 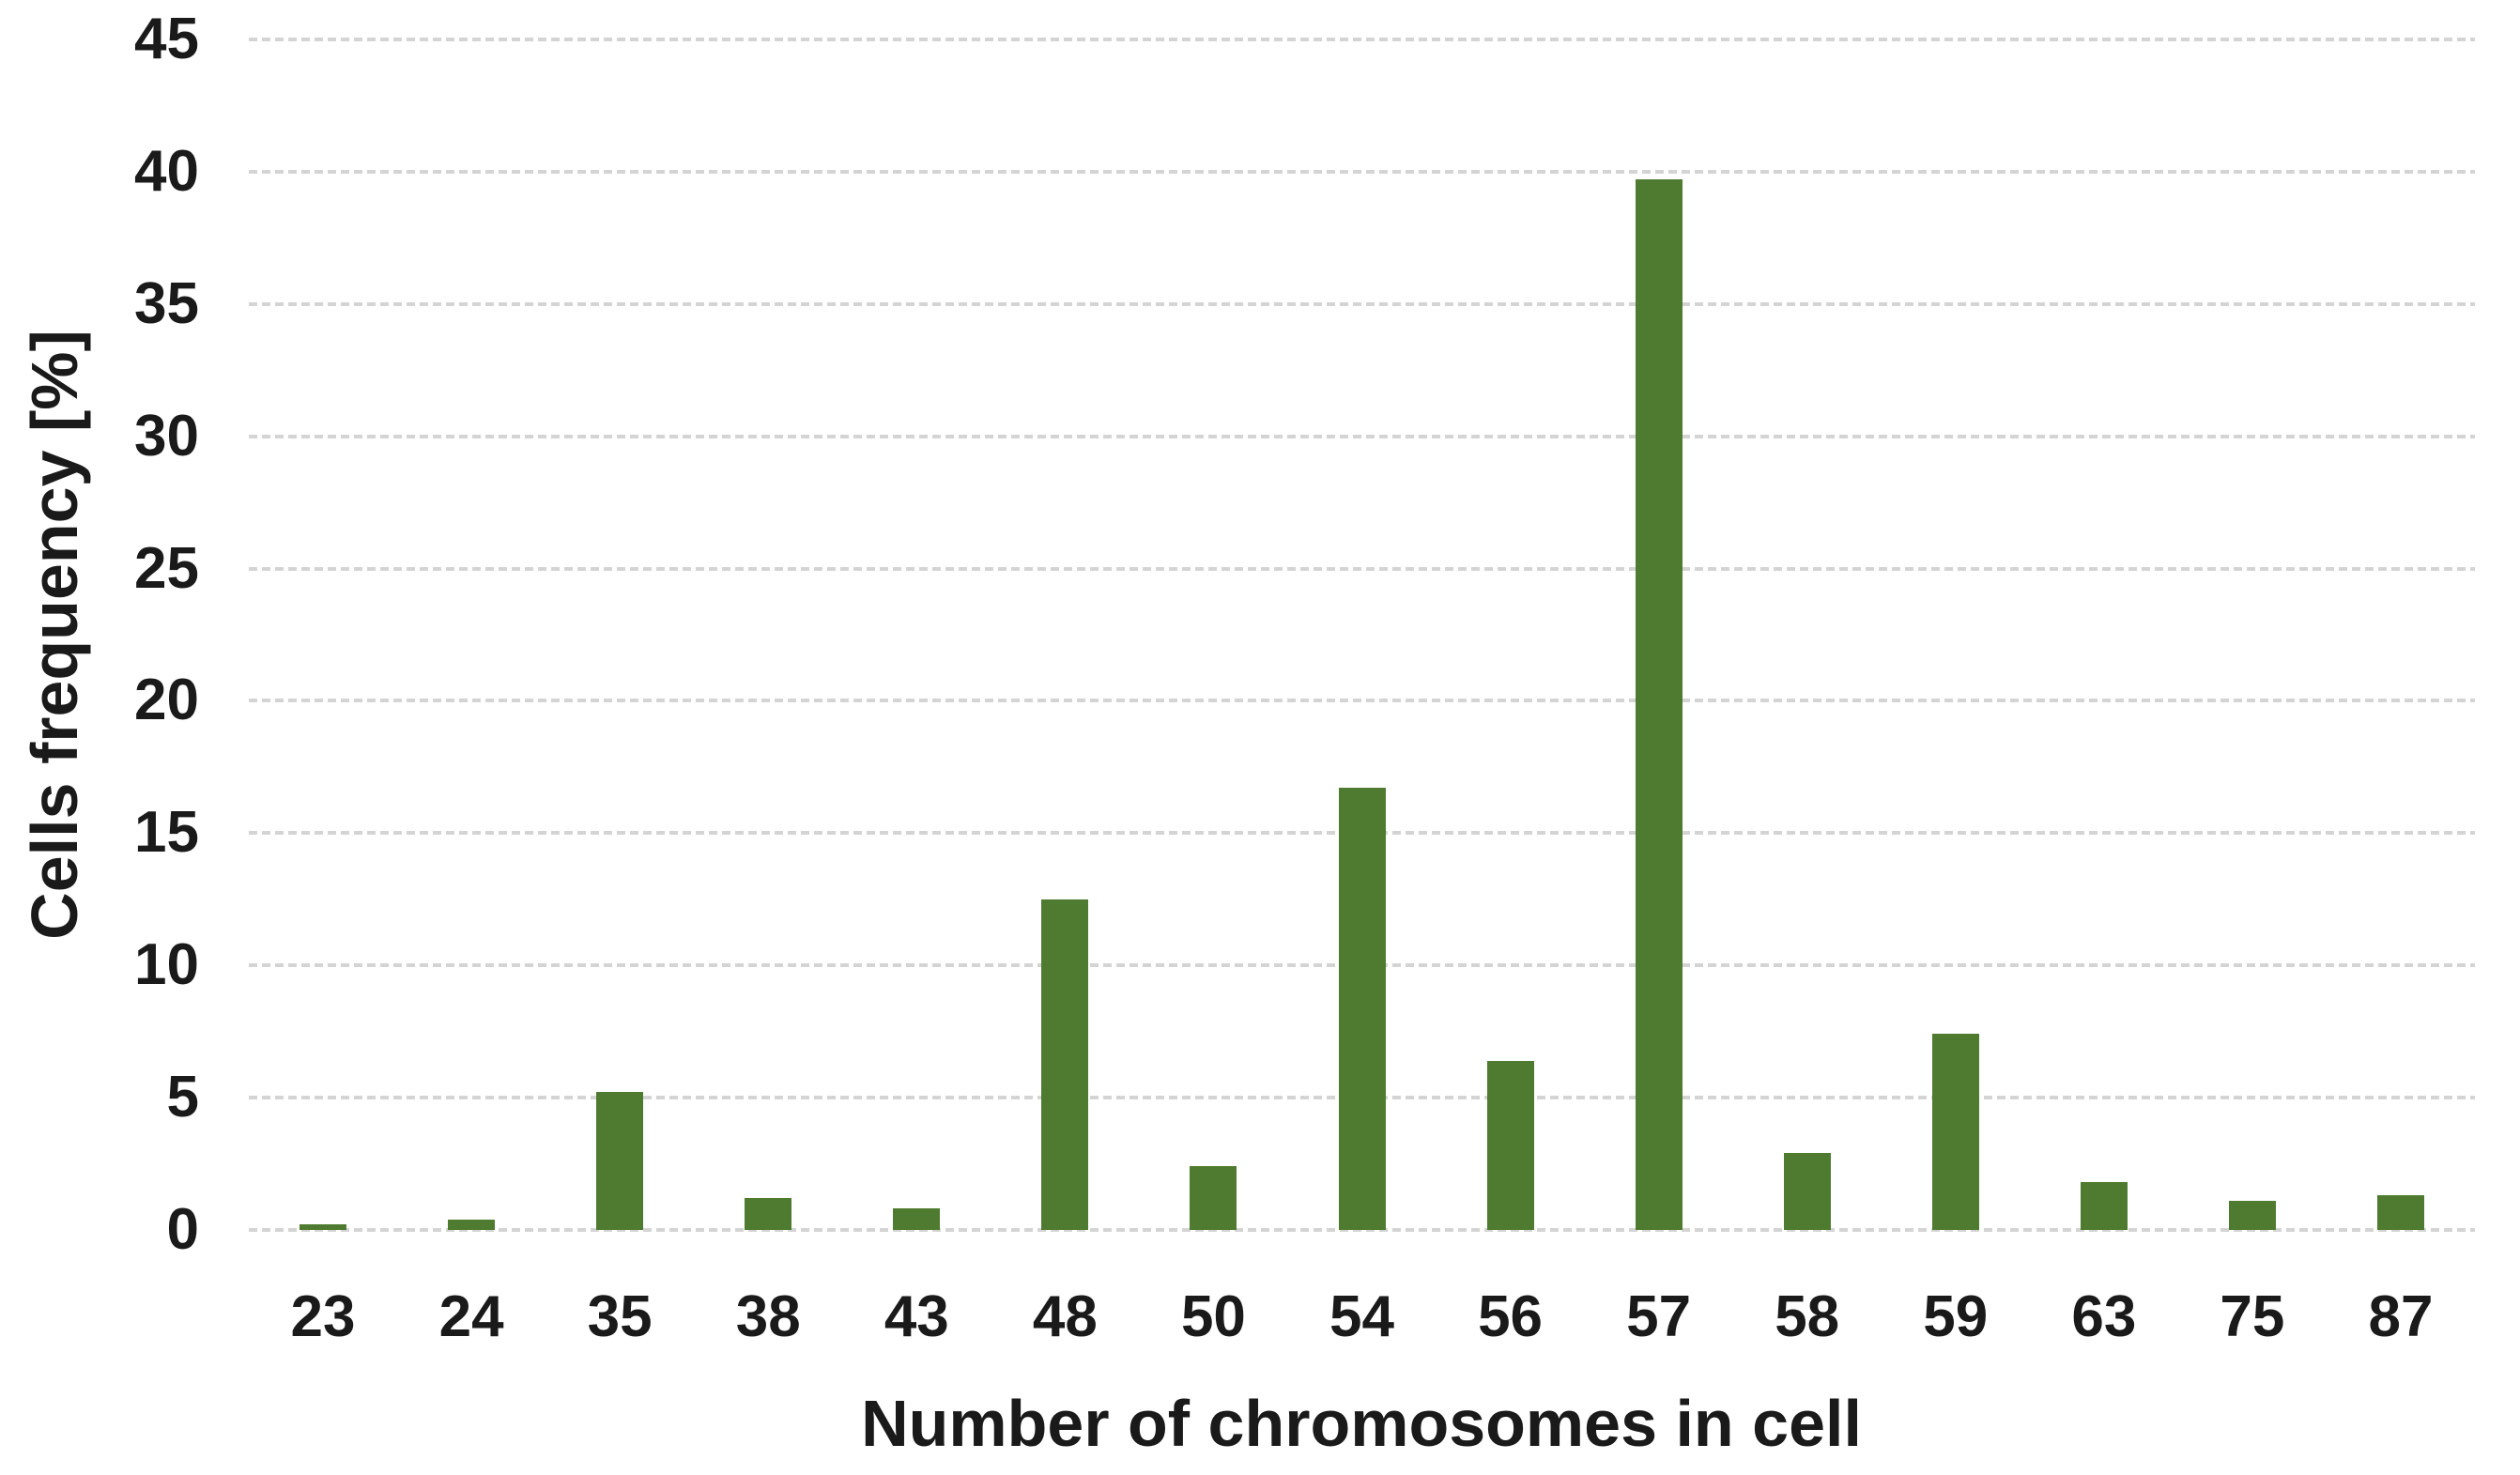 What do you see at coordinates (620, 1316) in the screenshot?
I see `x-tick-label-35: 35` at bounding box center [620, 1316].